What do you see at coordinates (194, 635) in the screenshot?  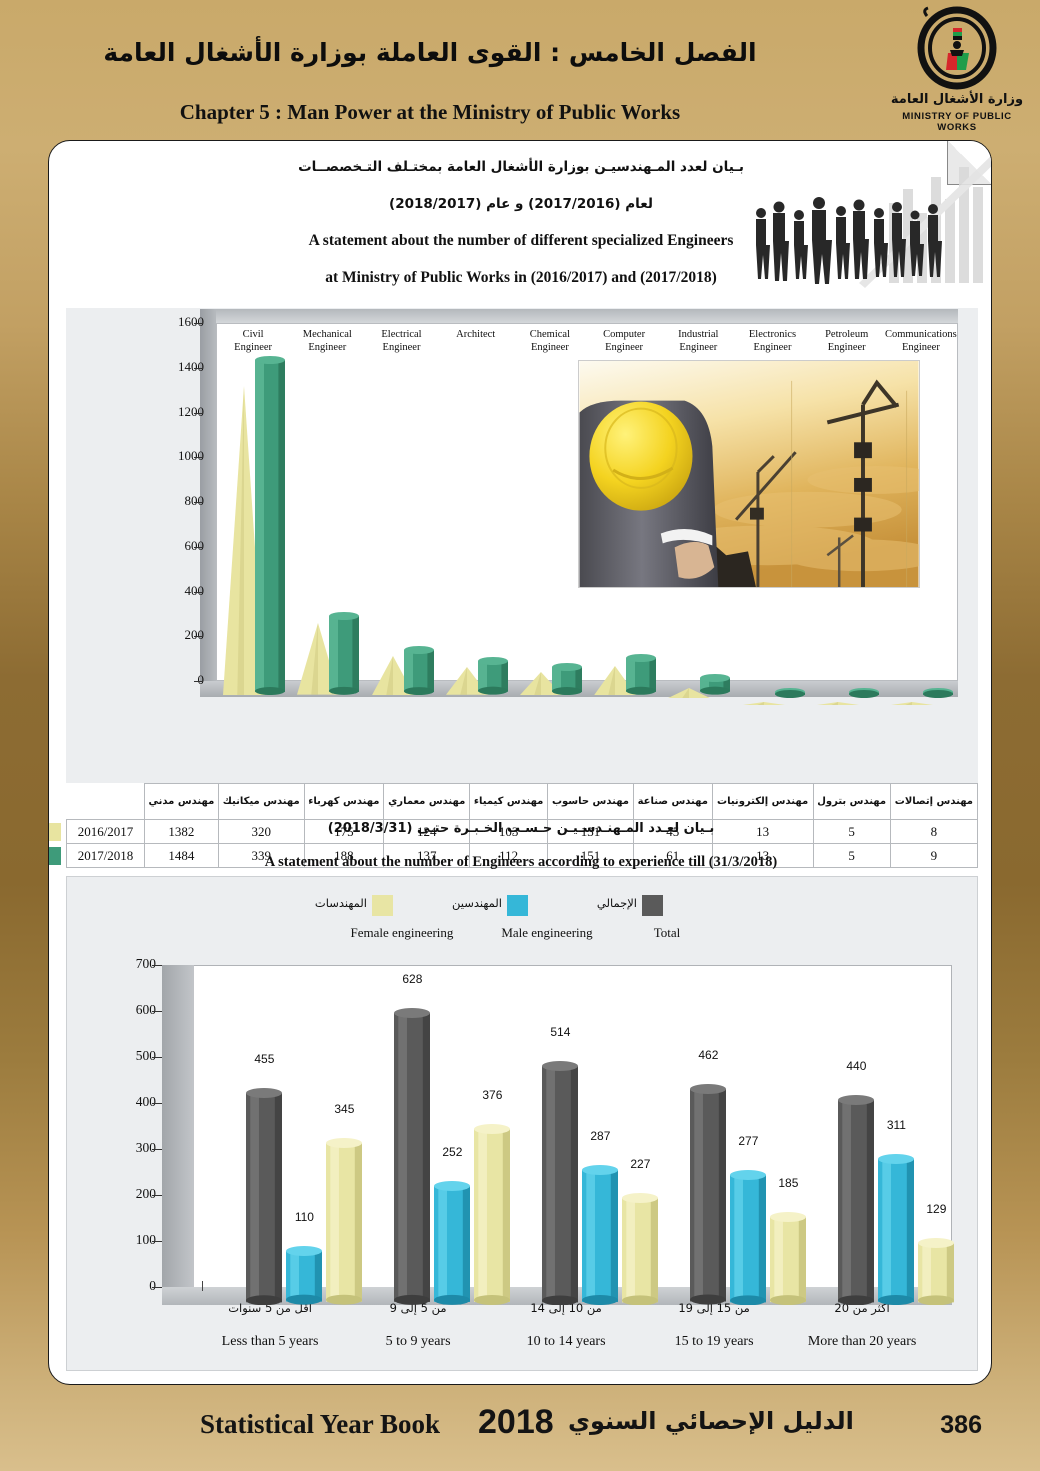 I see `chart1-y-tick-label: 200` at bounding box center [194, 635].